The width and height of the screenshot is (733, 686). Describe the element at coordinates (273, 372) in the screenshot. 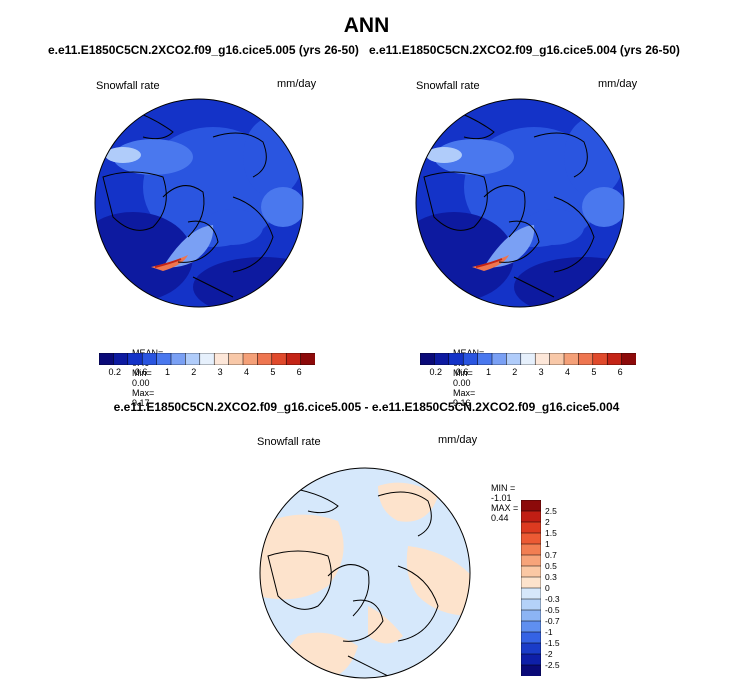

I see `panel-1-colorbar-tick-label: 5` at that location.